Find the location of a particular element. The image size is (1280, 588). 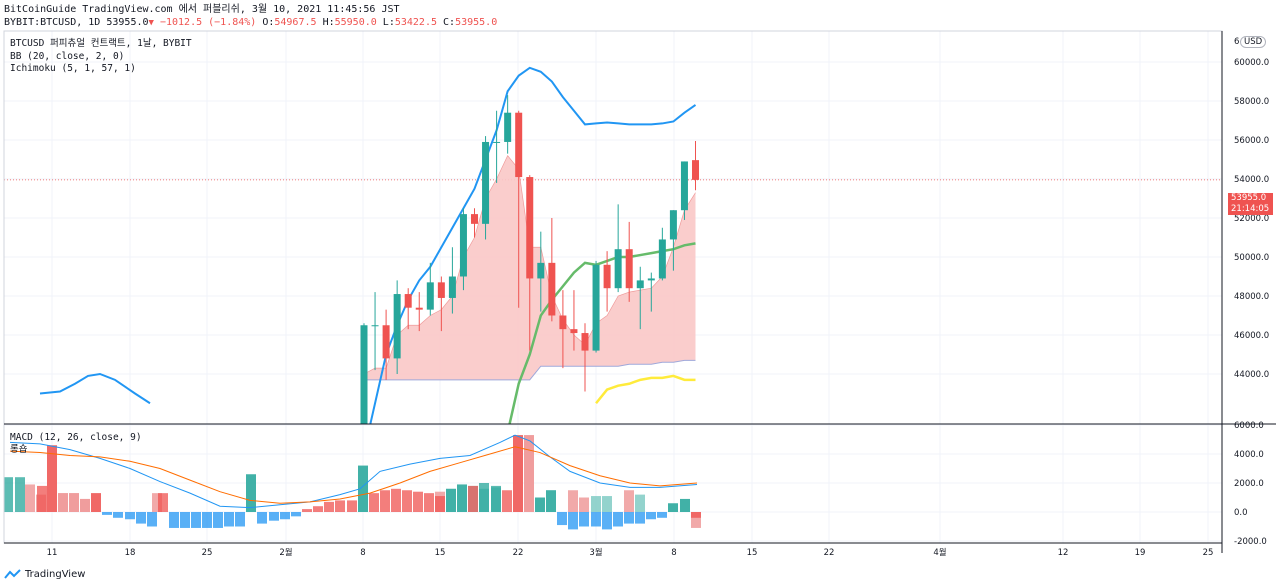

time-tick-label: 15 is located at coordinates (752, 553).